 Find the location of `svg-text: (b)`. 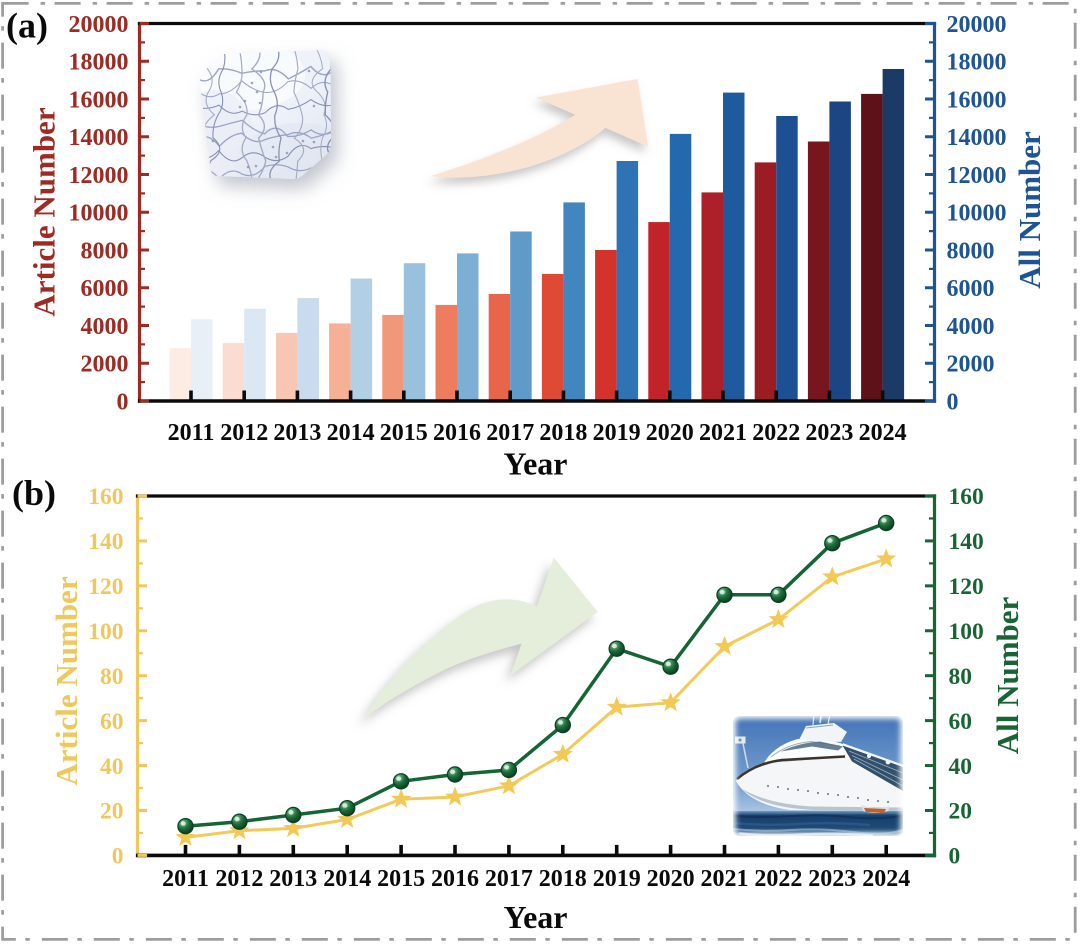

svg-text: (b) is located at coordinates (34, 493).